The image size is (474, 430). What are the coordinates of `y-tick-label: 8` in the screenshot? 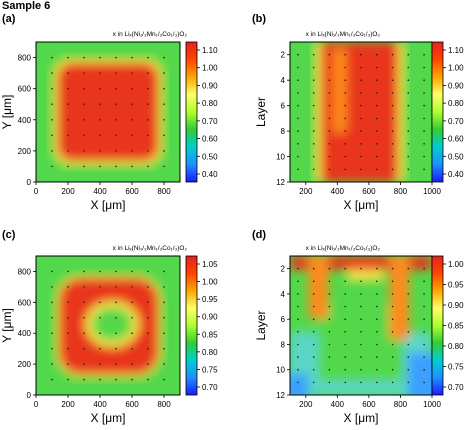 It's located at (283, 131).